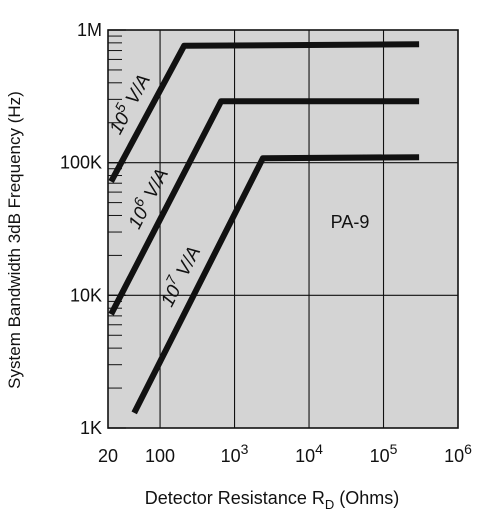  Describe the element at coordinates (108, 456) in the screenshot. I see `x-tick-label: 20` at that location.